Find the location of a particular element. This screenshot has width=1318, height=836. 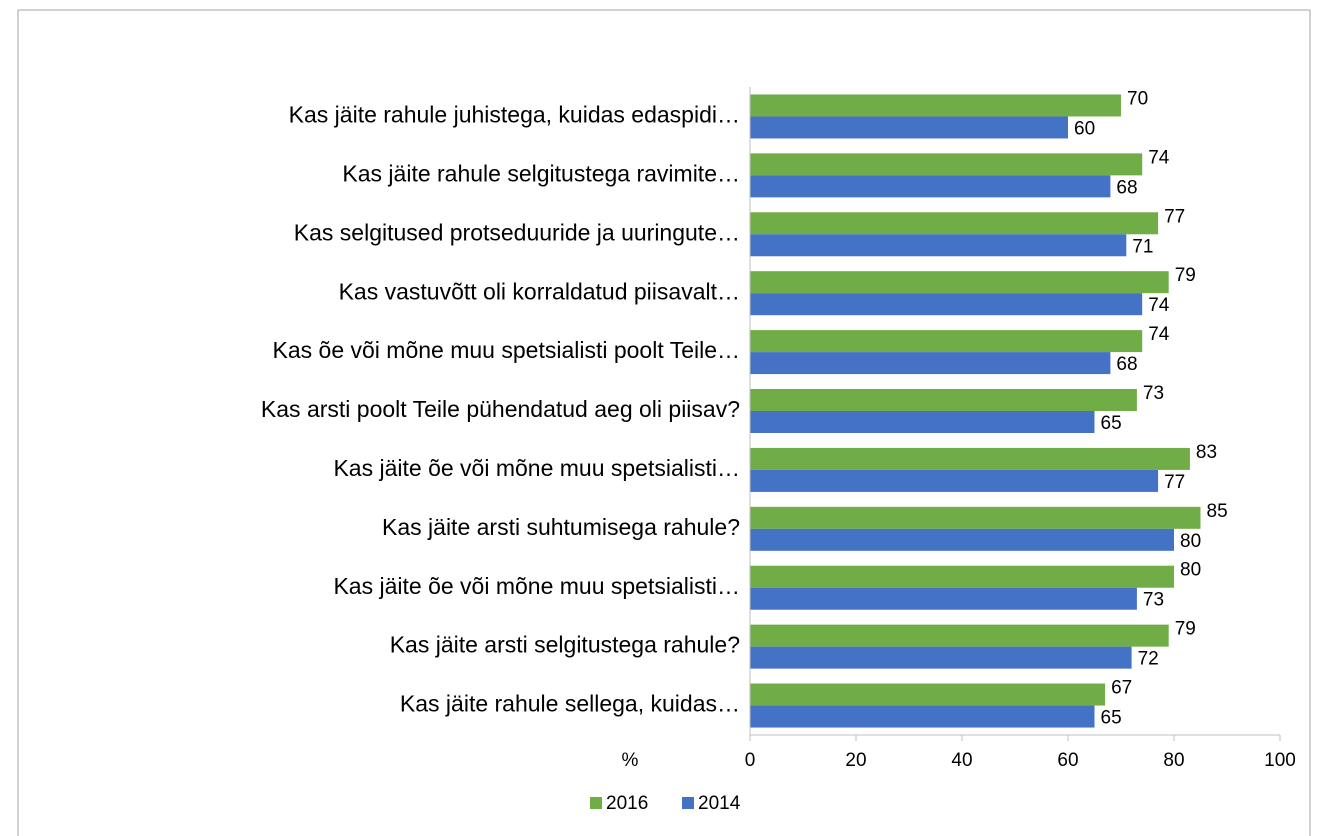

value-label: 71 is located at coordinates (1142, 246).